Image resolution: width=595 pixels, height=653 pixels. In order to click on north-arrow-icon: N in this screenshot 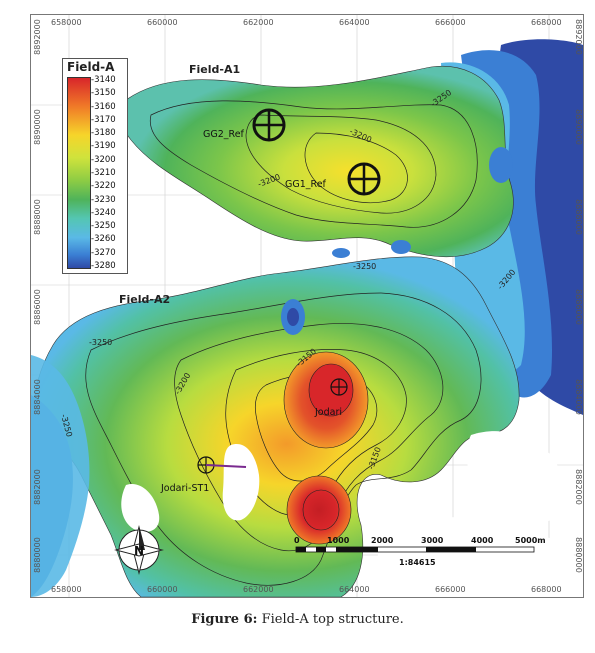, I will do `click(139, 550)`.